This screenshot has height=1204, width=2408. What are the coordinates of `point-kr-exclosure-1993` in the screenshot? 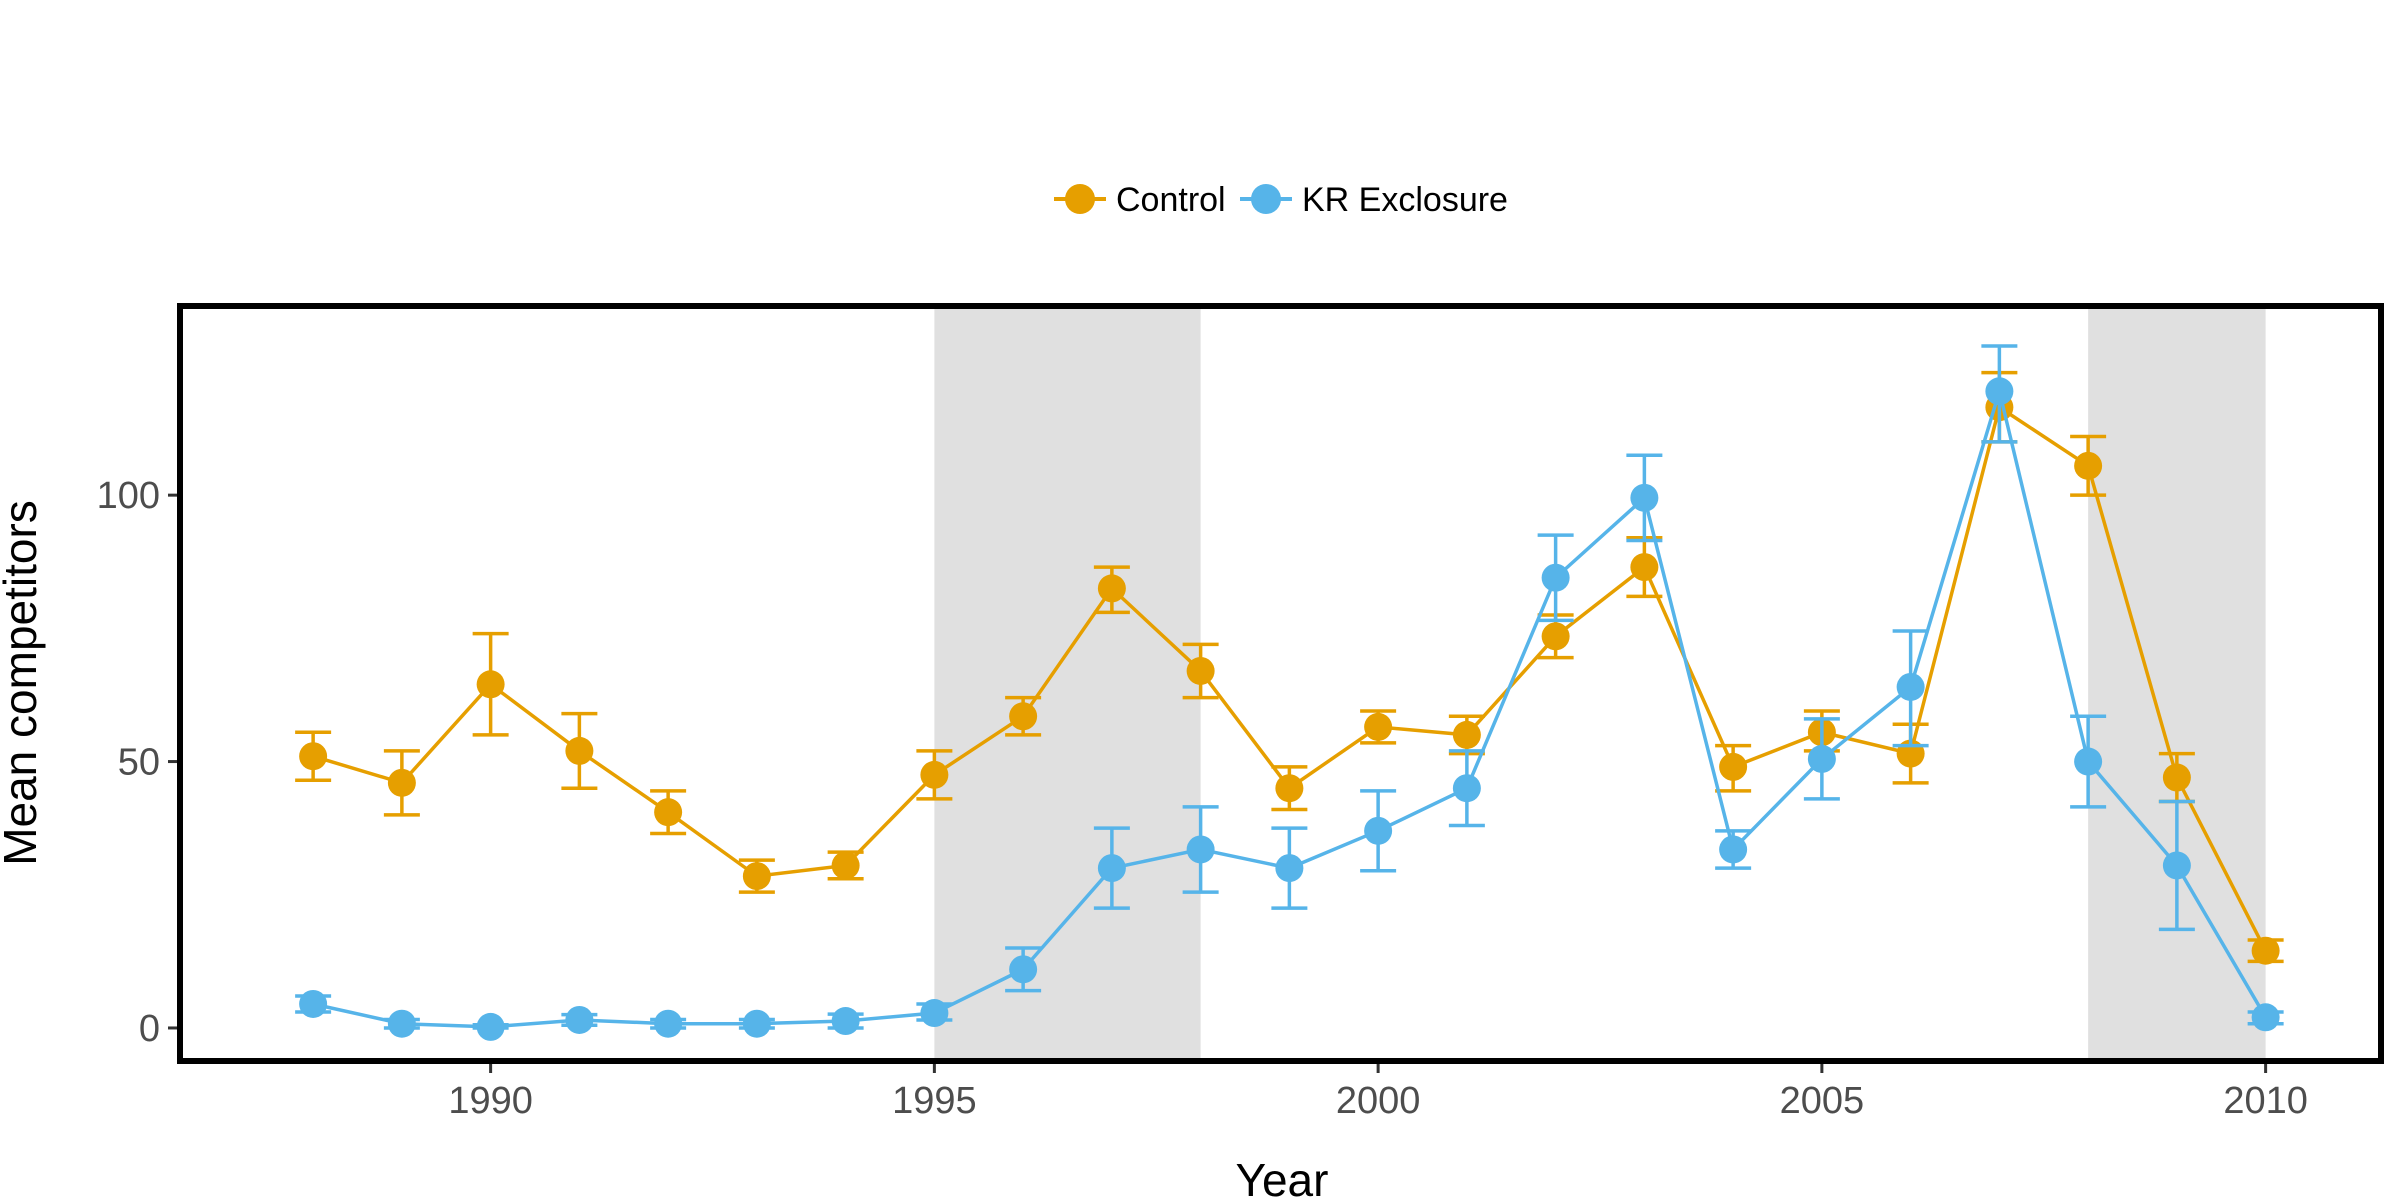 It's located at (756, 1023).